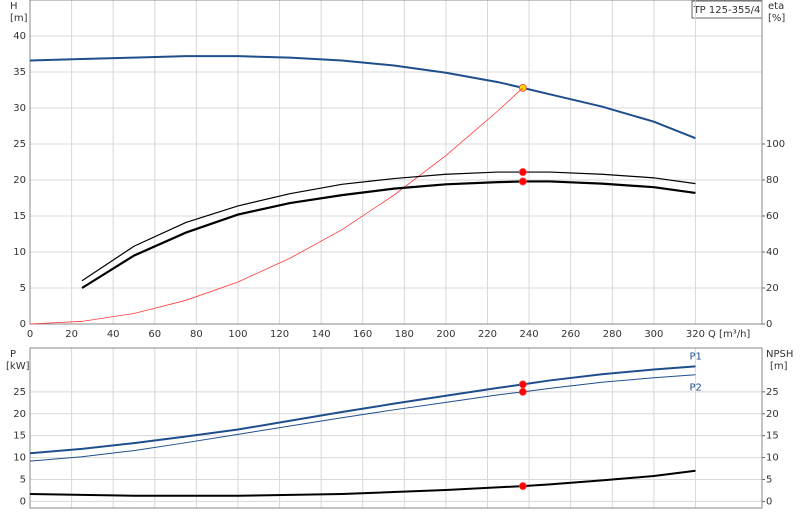 The height and width of the screenshot is (520, 800). I want to click on y2-tick-label: 10, so click(772, 458).